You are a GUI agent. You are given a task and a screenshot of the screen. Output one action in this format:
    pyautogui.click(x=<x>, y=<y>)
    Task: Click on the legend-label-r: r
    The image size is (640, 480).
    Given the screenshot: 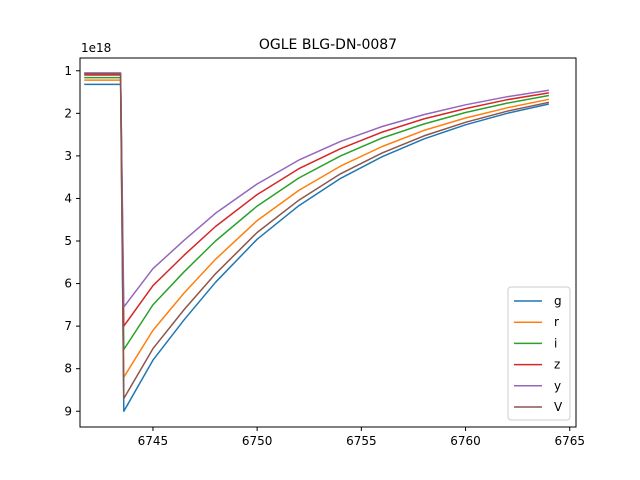 What is the action you would take?
    pyautogui.click(x=556, y=322)
    